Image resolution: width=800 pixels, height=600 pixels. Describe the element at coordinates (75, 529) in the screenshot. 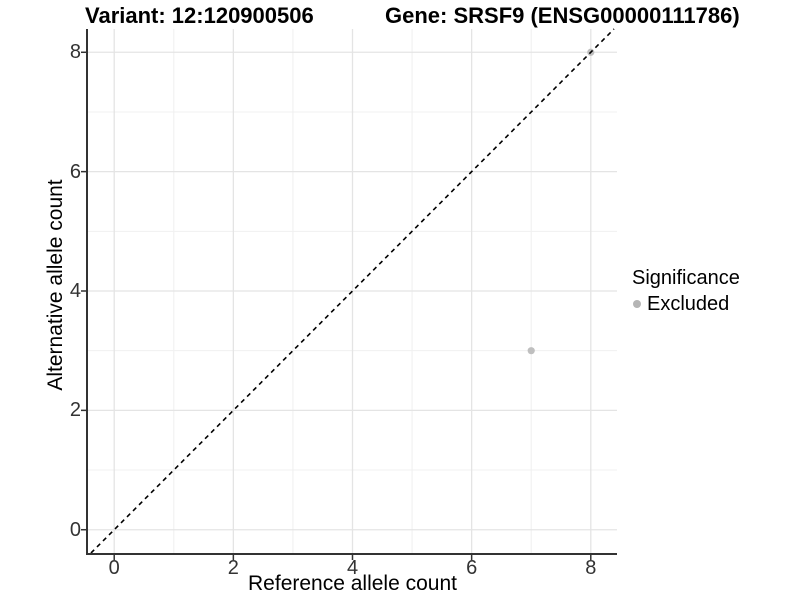

I see `y-tick-label: 0` at that location.